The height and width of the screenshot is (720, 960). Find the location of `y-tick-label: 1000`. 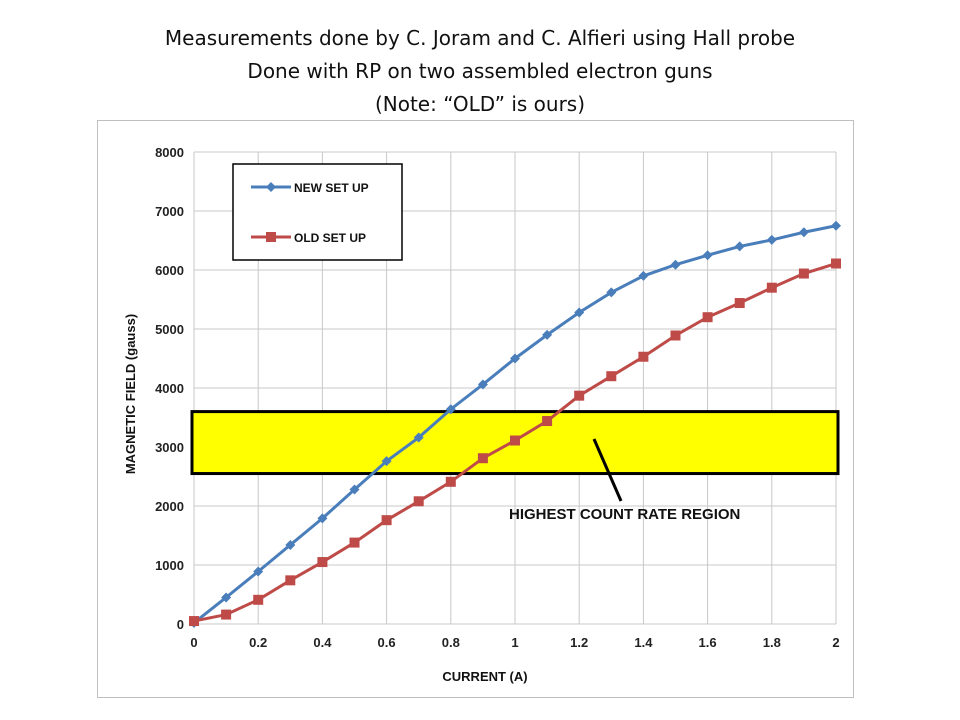

y-tick-label: 1000 is located at coordinates (169, 565).